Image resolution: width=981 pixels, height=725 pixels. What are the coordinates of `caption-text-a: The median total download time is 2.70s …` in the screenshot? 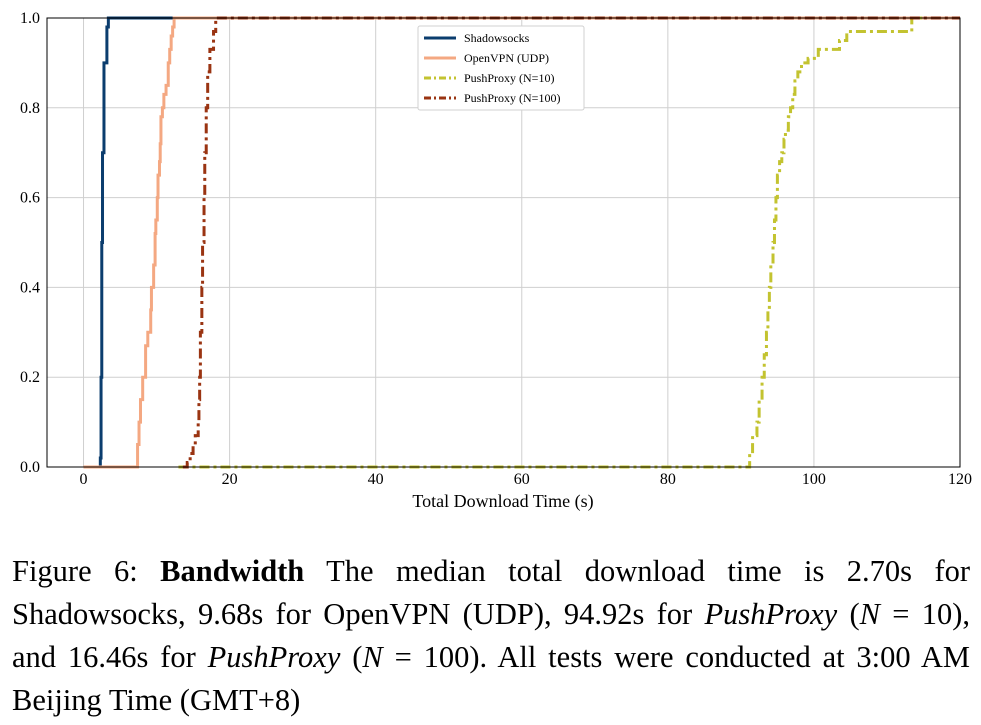 It's located at (491, 592).